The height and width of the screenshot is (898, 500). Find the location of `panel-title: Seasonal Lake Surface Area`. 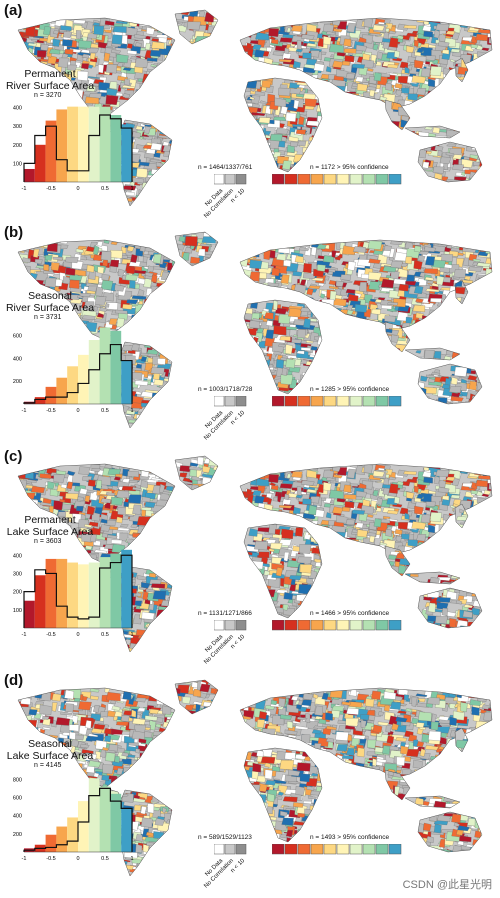

panel-title: Seasonal Lake Surface Area is located at coordinates (50, 750).